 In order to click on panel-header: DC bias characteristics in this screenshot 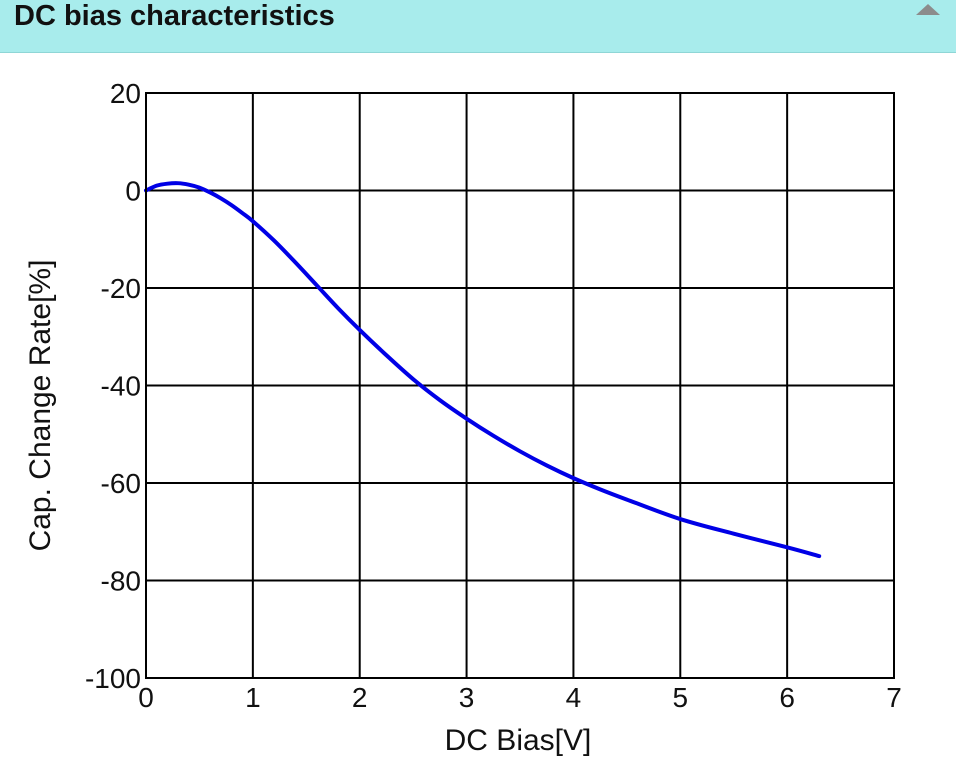, I will do `click(478, 26)`.